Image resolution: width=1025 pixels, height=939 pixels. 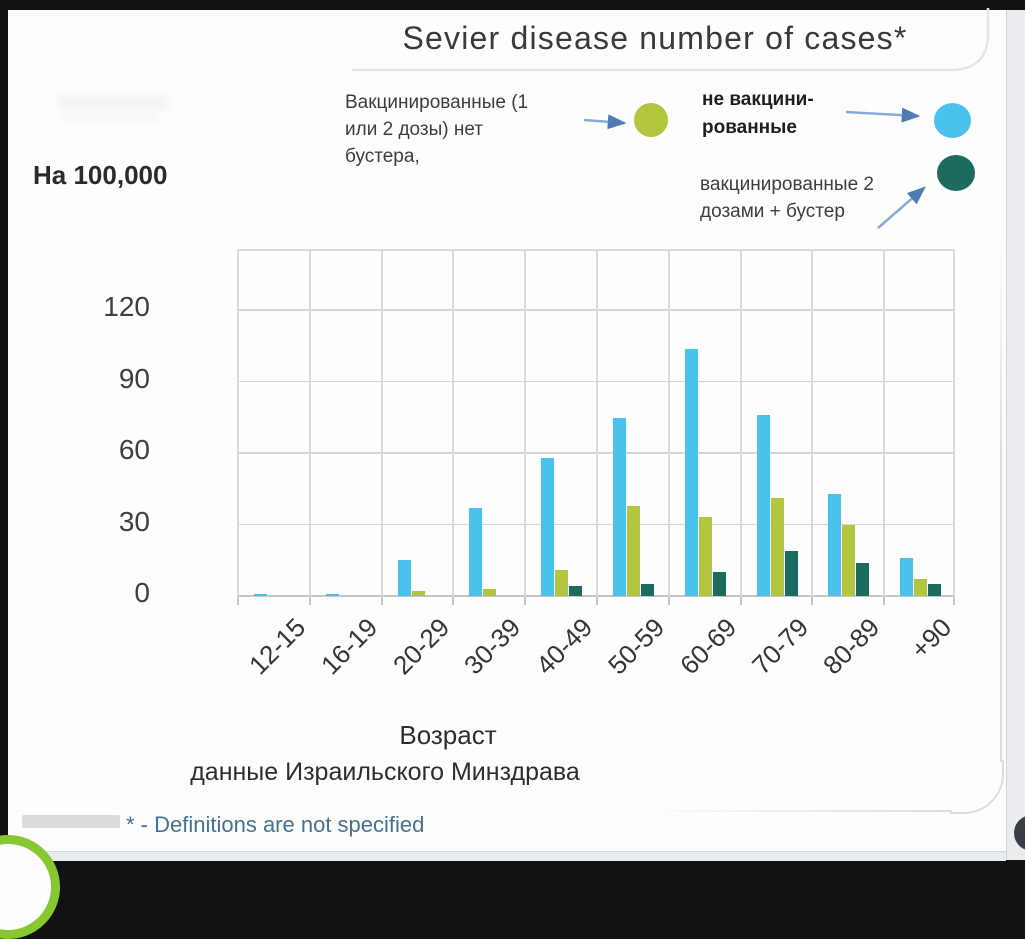 What do you see at coordinates (134, 521) in the screenshot?
I see `y-tick-label: 30` at bounding box center [134, 521].